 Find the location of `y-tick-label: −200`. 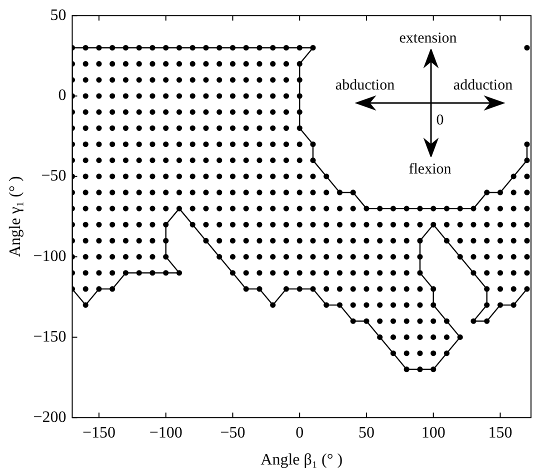

y-tick-label: −200 is located at coordinates (49, 417).